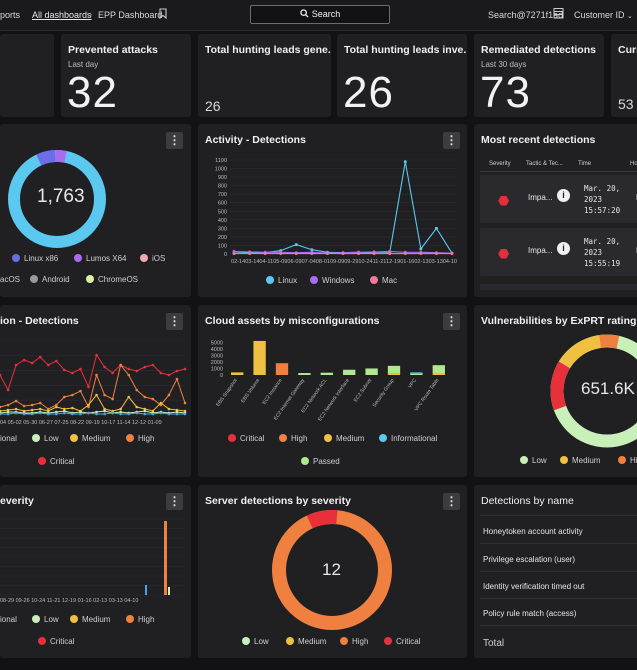 The width and height of the screenshot is (637, 670). I want to click on calendar-icon, so click(558, 14).